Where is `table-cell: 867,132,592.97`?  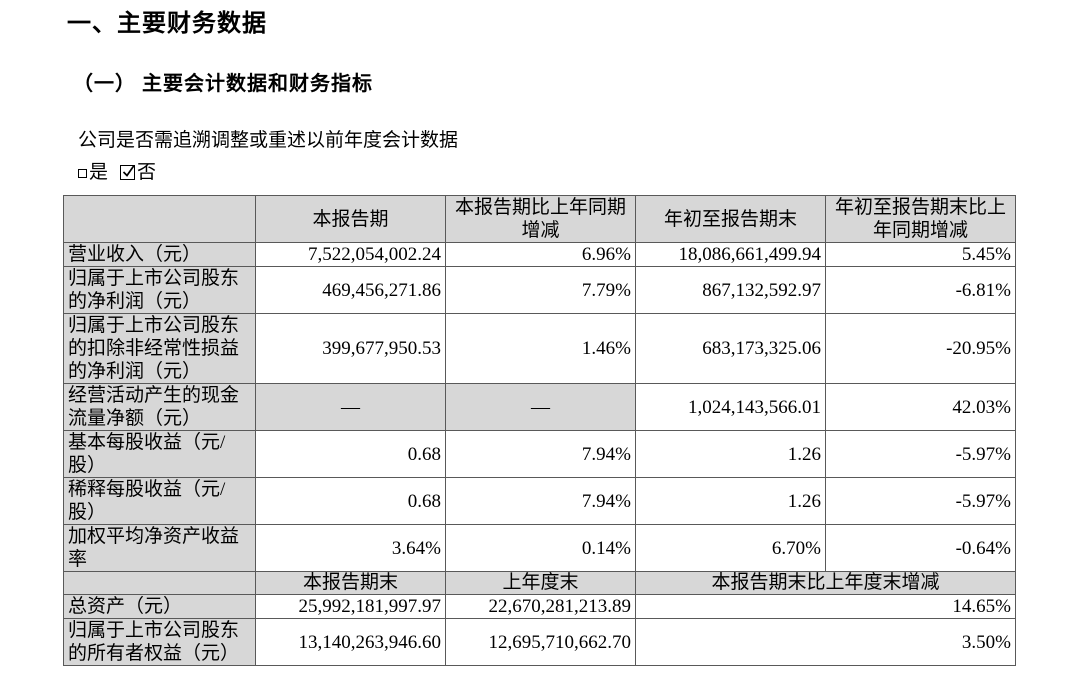
table-cell: 867,132,592.97 is located at coordinates (730, 290).